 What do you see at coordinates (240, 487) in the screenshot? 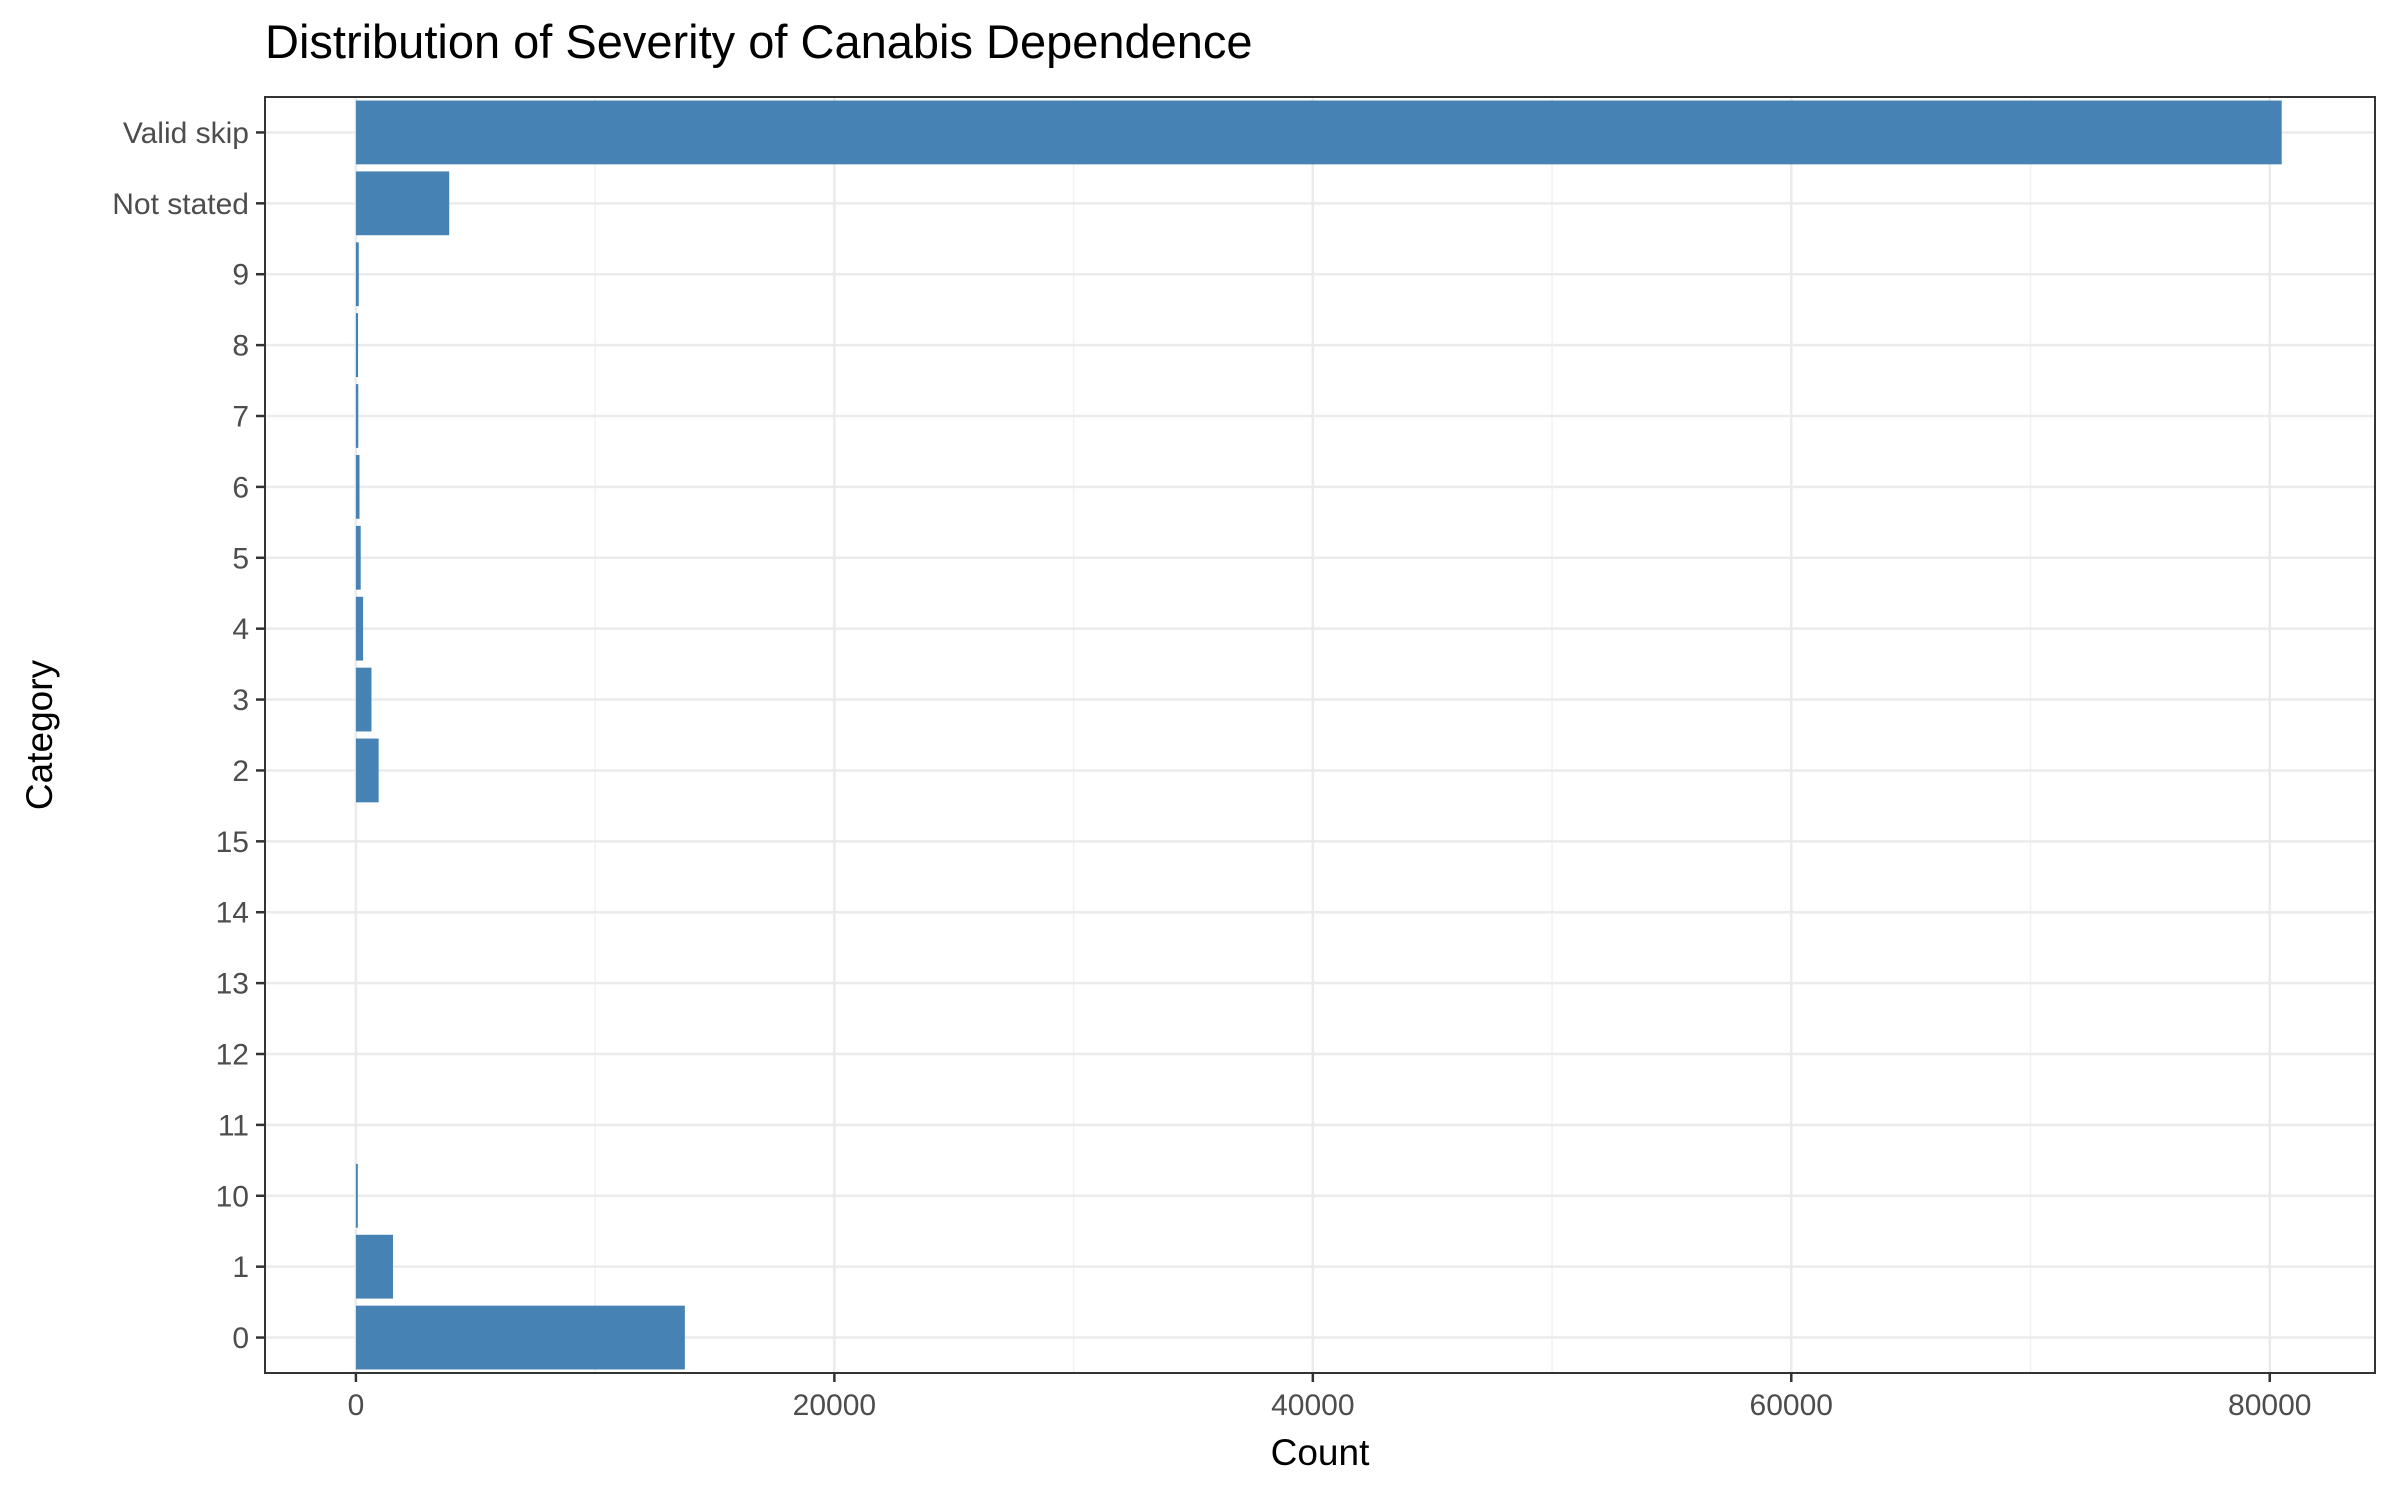
I see `y-tick-label: 6` at bounding box center [240, 487].